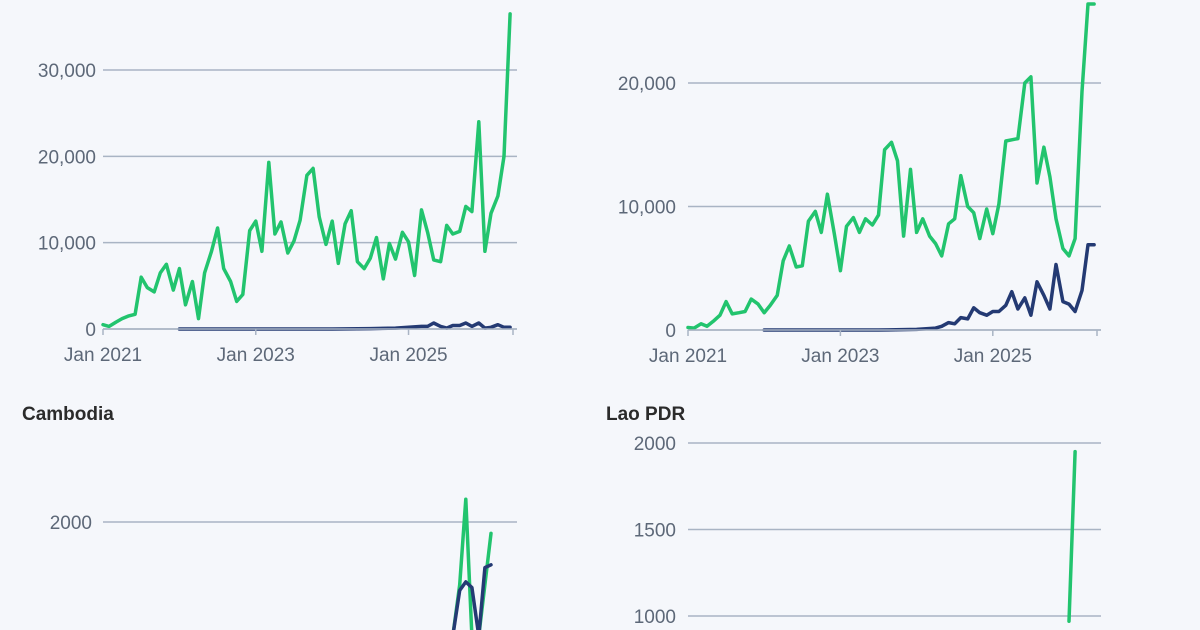 Image resolution: width=1200 pixels, height=630 pixels. I want to click on panel-title-lao-pdr: Lao PDR, so click(645, 414).